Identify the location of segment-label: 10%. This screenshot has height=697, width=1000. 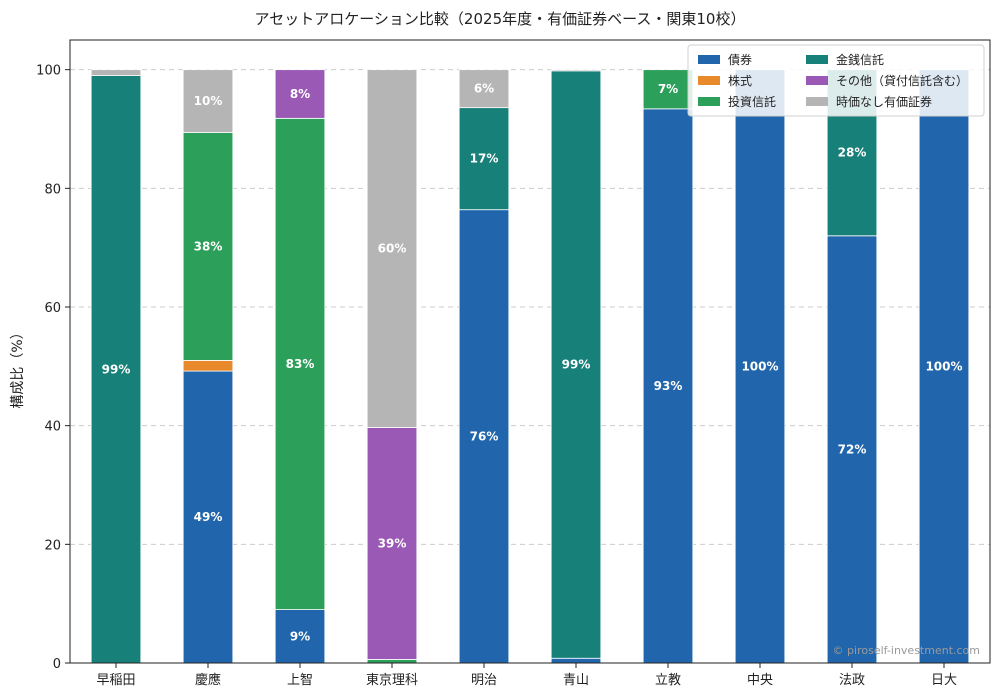
(208, 101).